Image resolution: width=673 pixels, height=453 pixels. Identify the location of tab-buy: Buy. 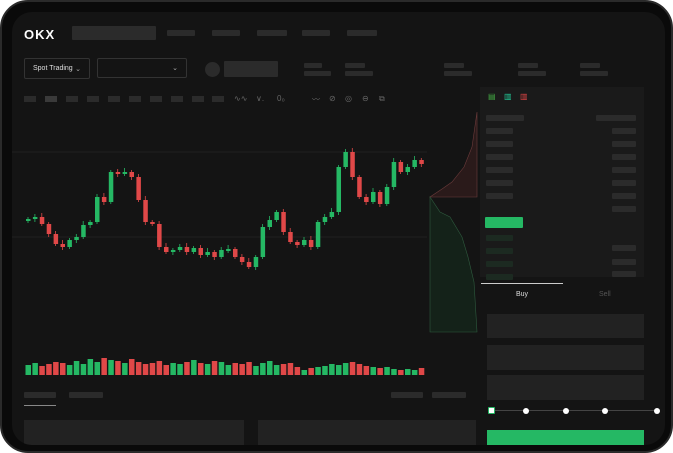
(522, 294).